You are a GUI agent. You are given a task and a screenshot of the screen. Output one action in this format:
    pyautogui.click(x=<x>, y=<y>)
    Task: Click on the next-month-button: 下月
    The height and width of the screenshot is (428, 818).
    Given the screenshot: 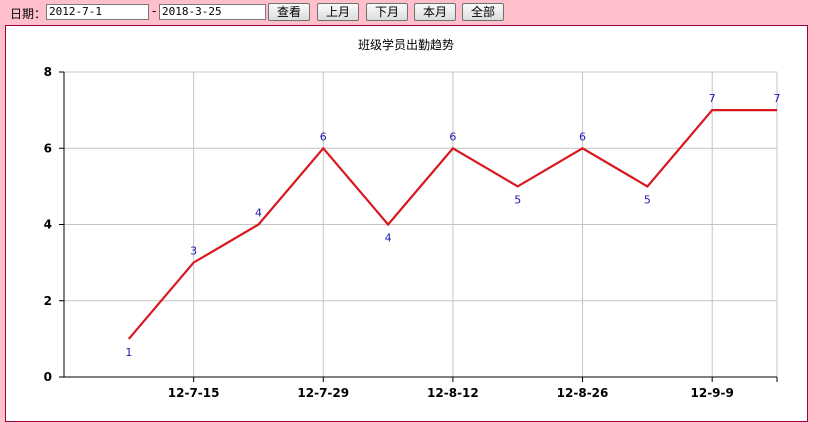 What is the action you would take?
    pyautogui.click(x=387, y=12)
    